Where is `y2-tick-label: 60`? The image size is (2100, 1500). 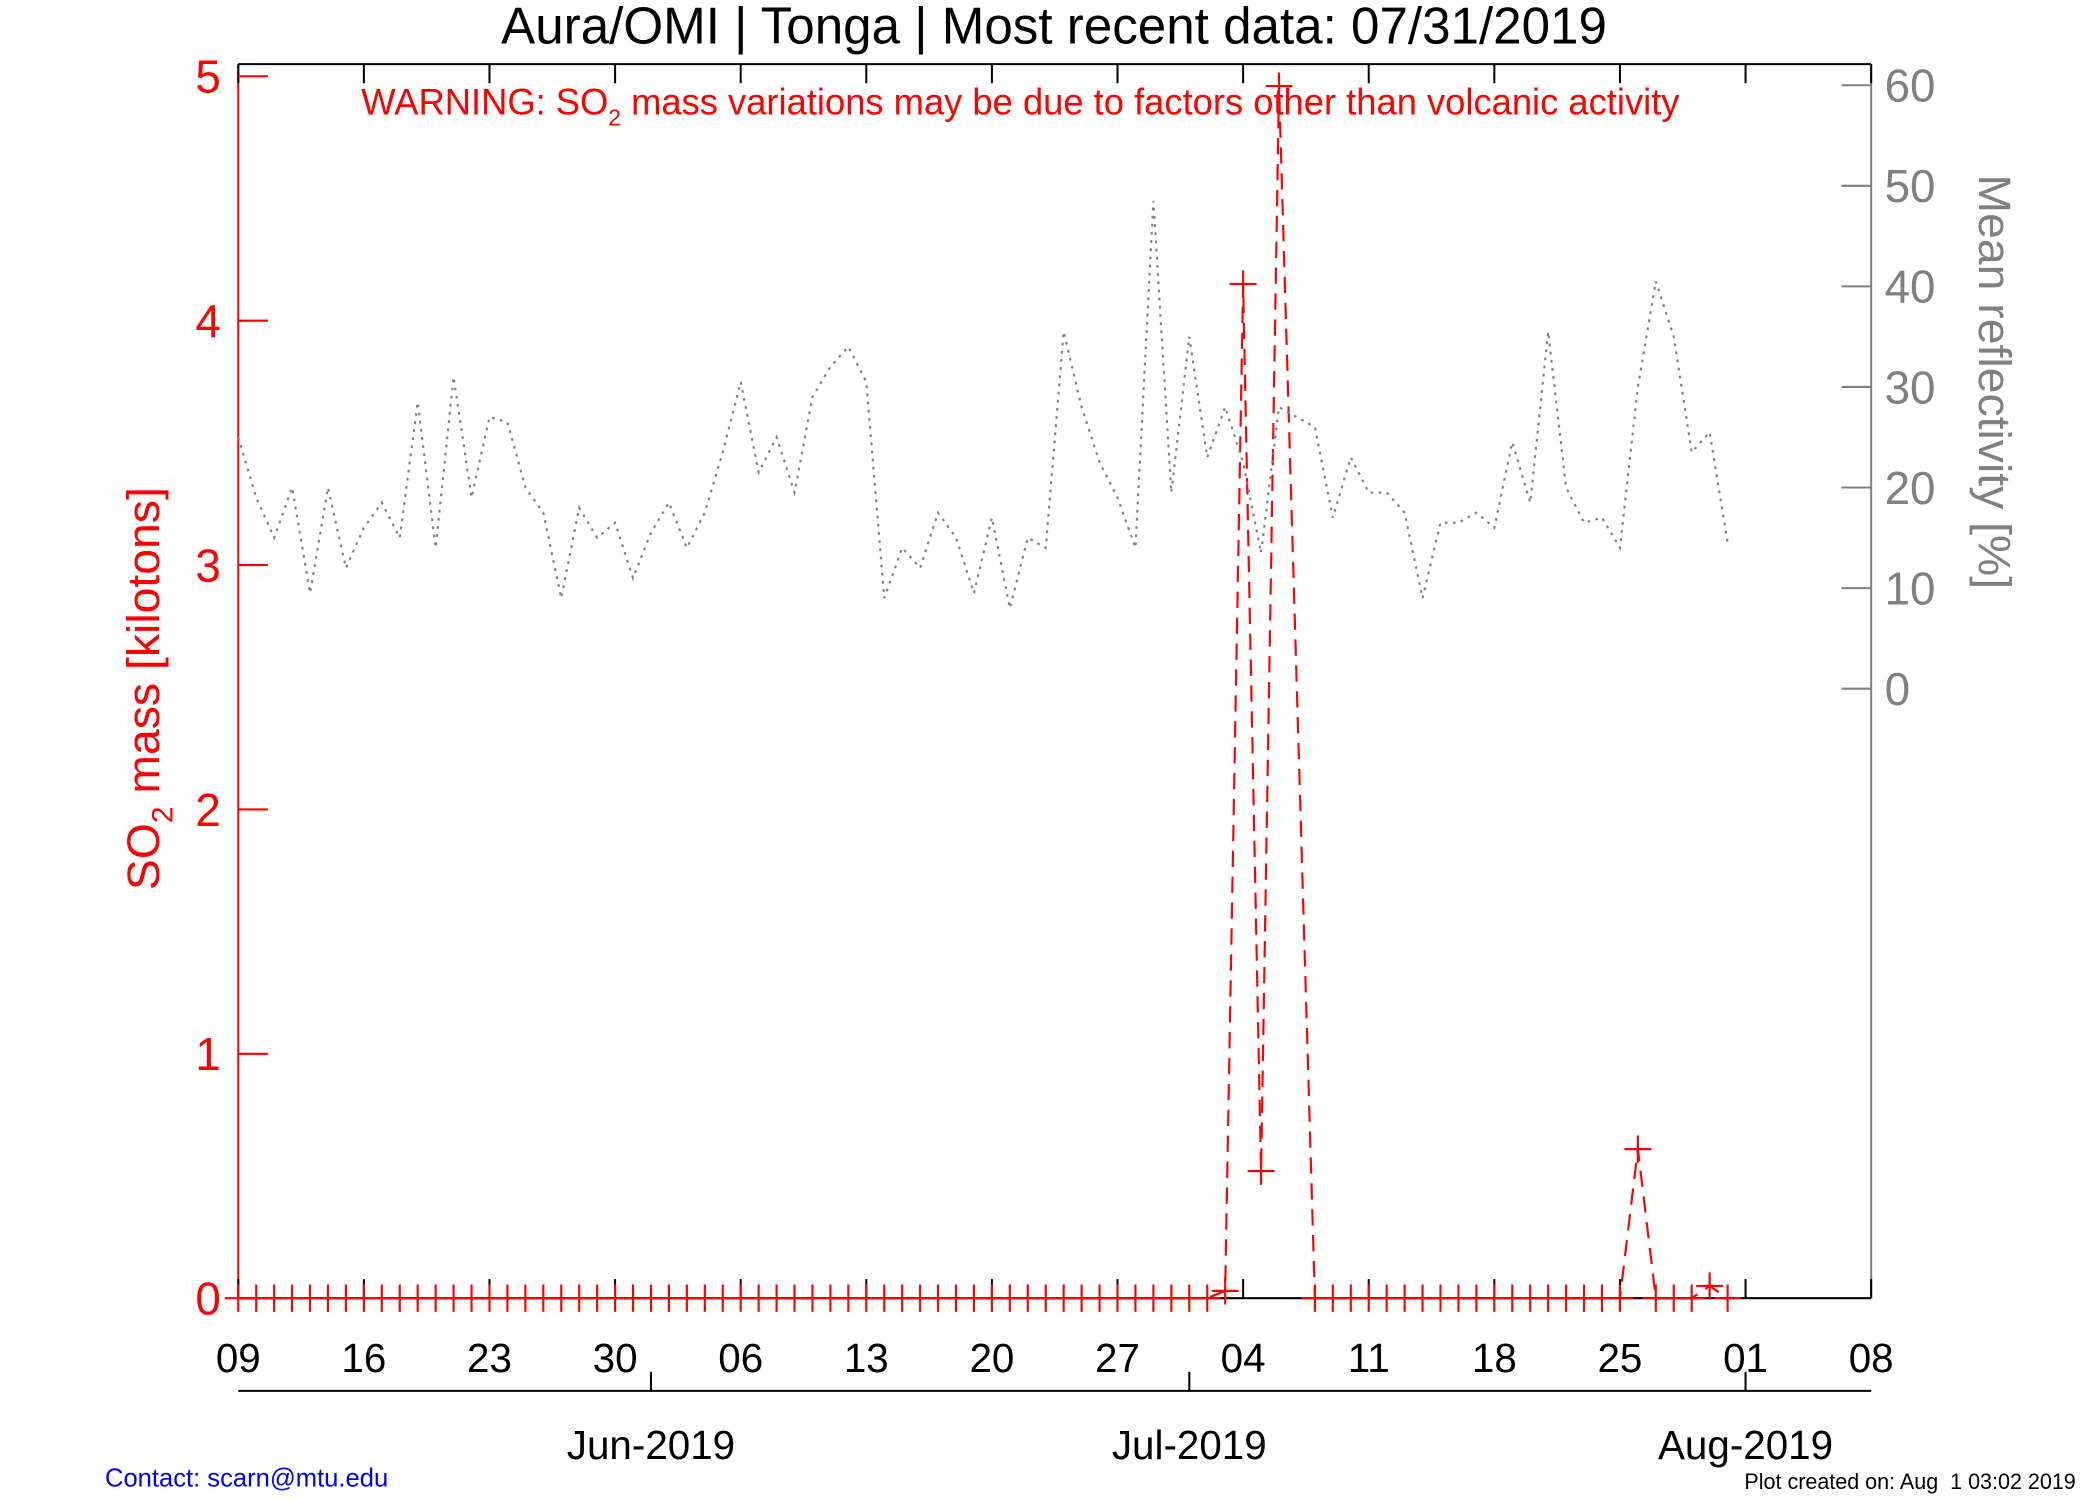
y2-tick-label: 60 is located at coordinates (1910, 85).